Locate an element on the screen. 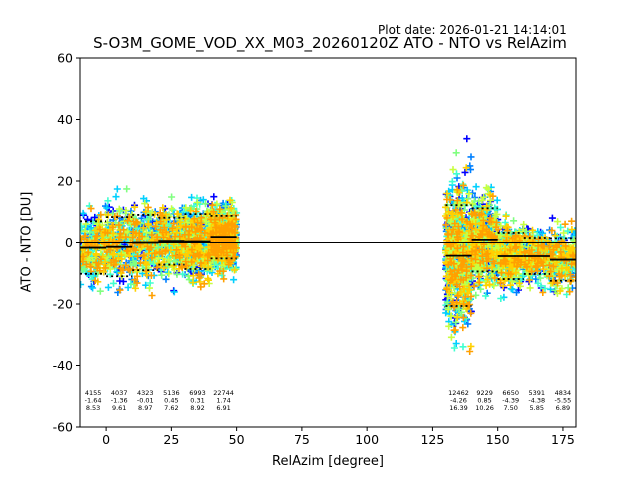  bin-std-label: 16.39 is located at coordinates (458, 408).